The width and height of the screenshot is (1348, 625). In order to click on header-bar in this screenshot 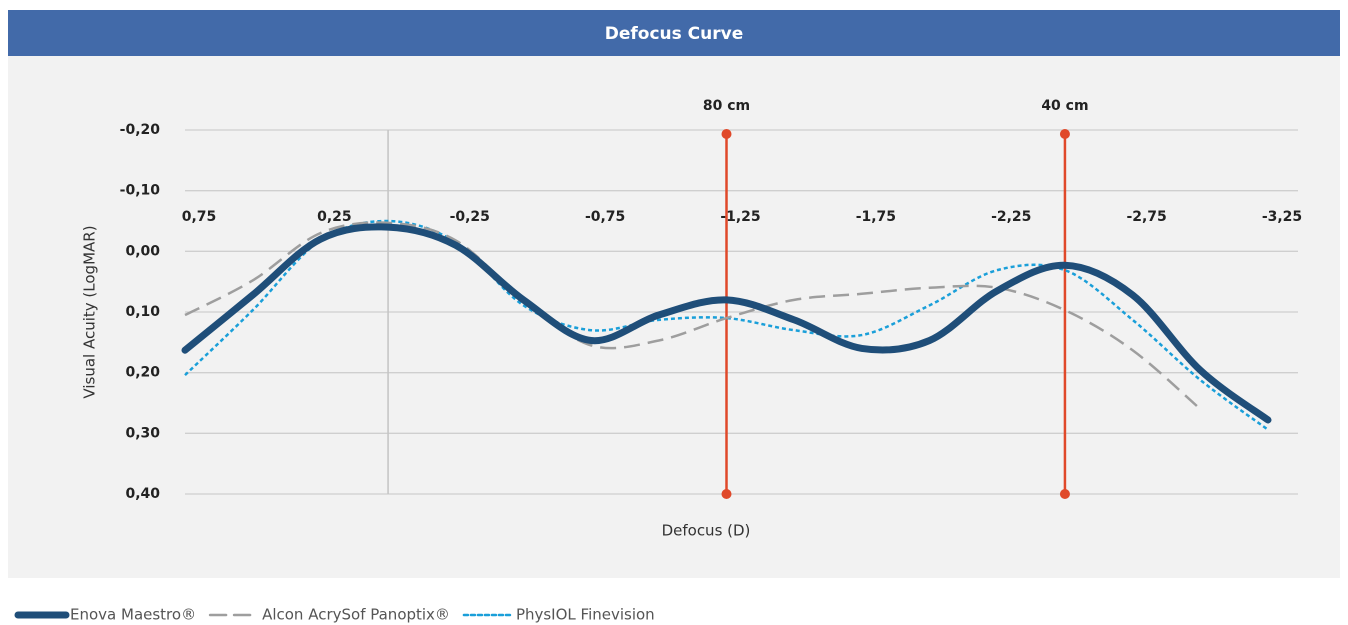, I will do `click(674, 33)`.